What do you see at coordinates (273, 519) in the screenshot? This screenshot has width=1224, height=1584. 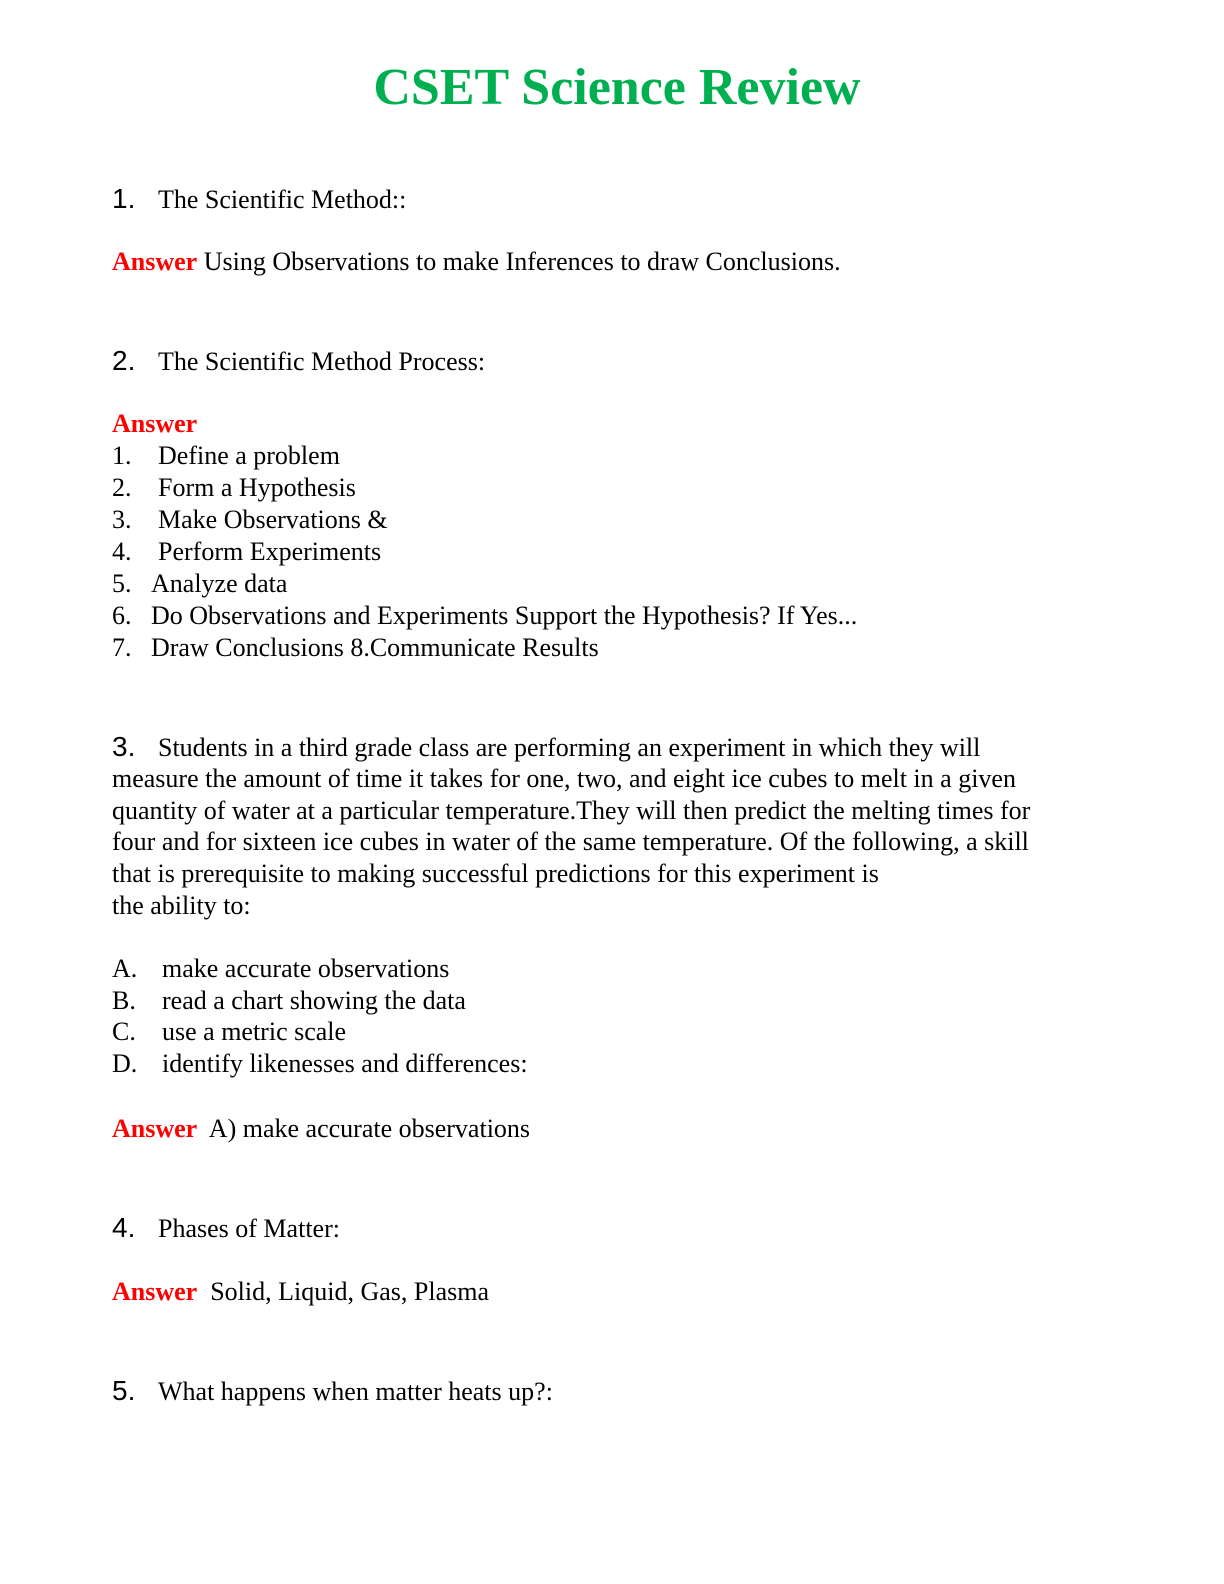 I see `list-text: Make Observations &` at bounding box center [273, 519].